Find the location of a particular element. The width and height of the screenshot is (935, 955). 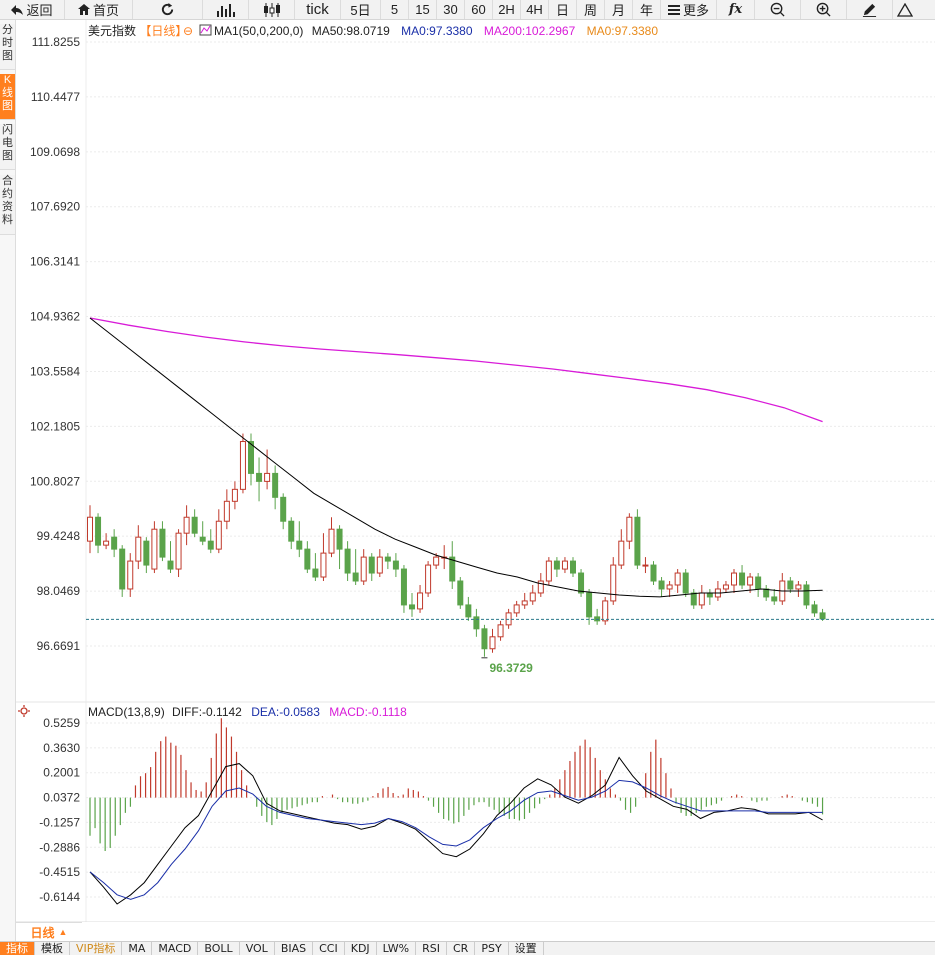

indicator-tab: VIP指标 is located at coordinates (96, 948).